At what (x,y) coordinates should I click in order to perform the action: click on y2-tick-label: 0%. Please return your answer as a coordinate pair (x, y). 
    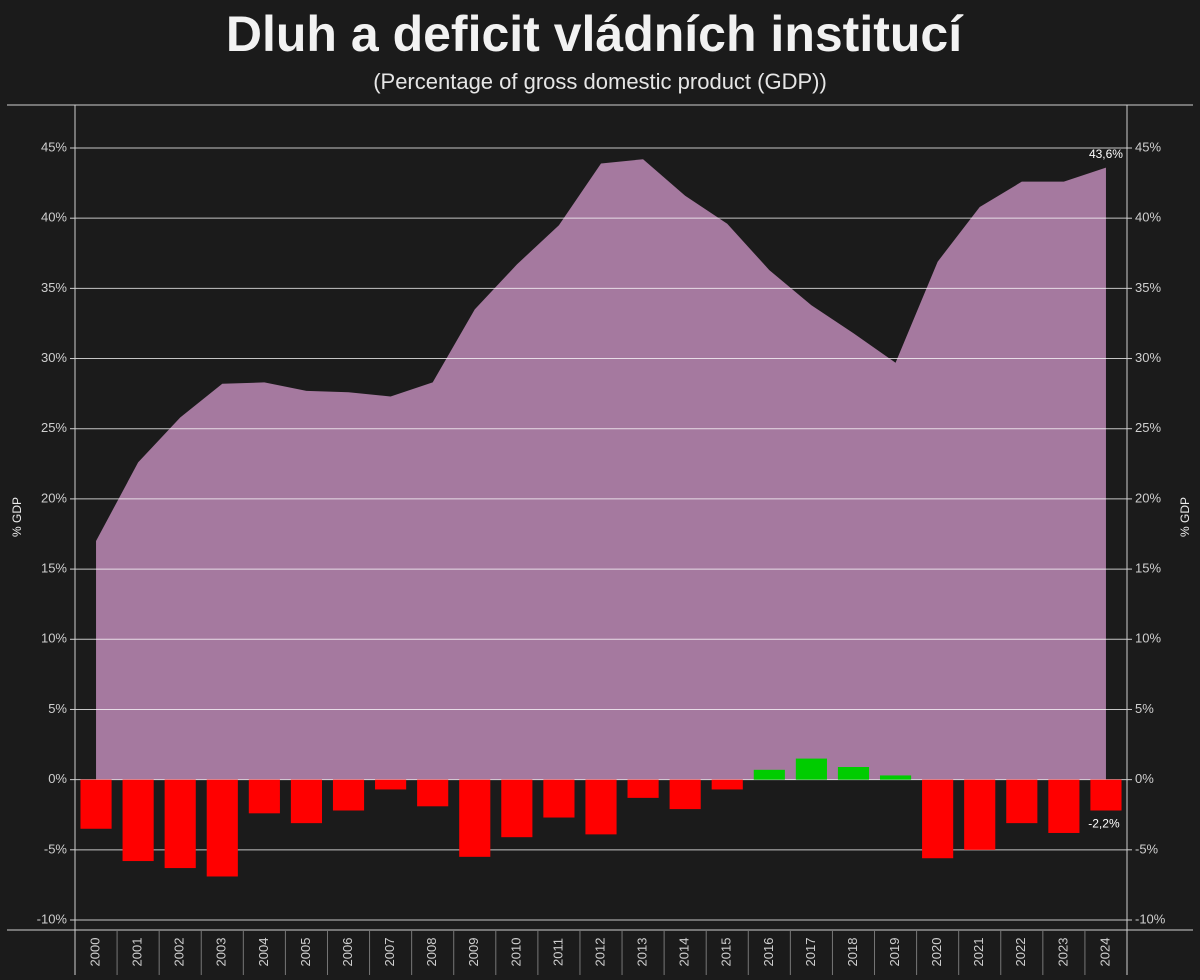
    Looking at the image, I should click on (1144, 778).